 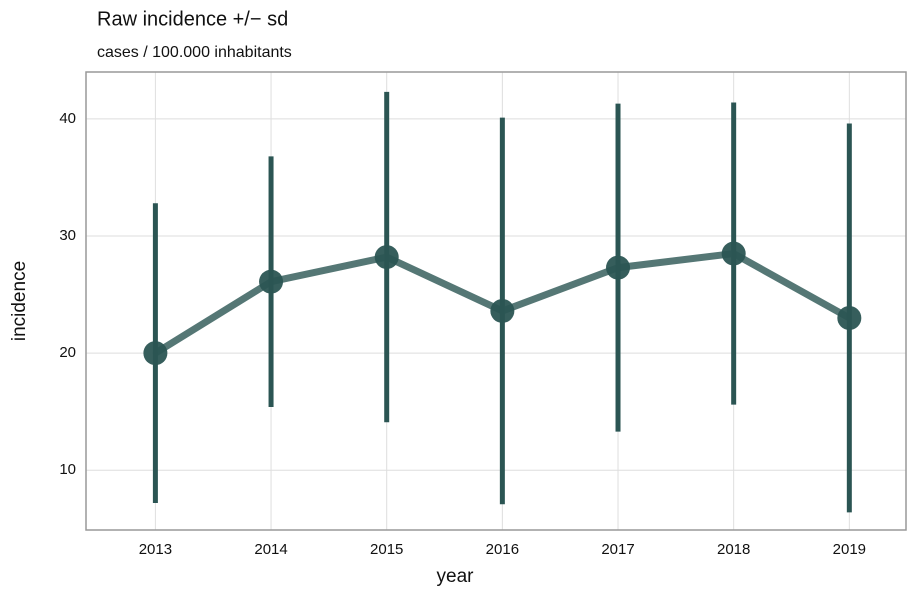 I want to click on x-tick-label: 2013, so click(x=155, y=549).